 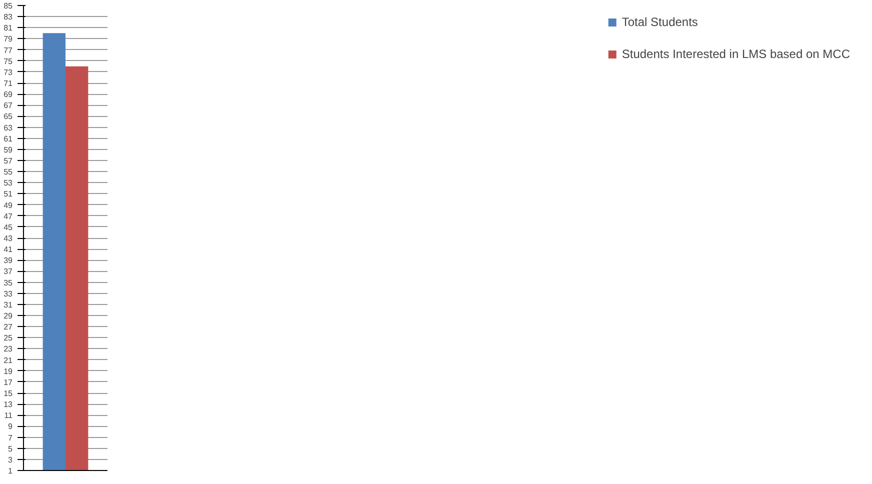 What do you see at coordinates (9, 72) in the screenshot?
I see `y-tick-label: 73` at bounding box center [9, 72].